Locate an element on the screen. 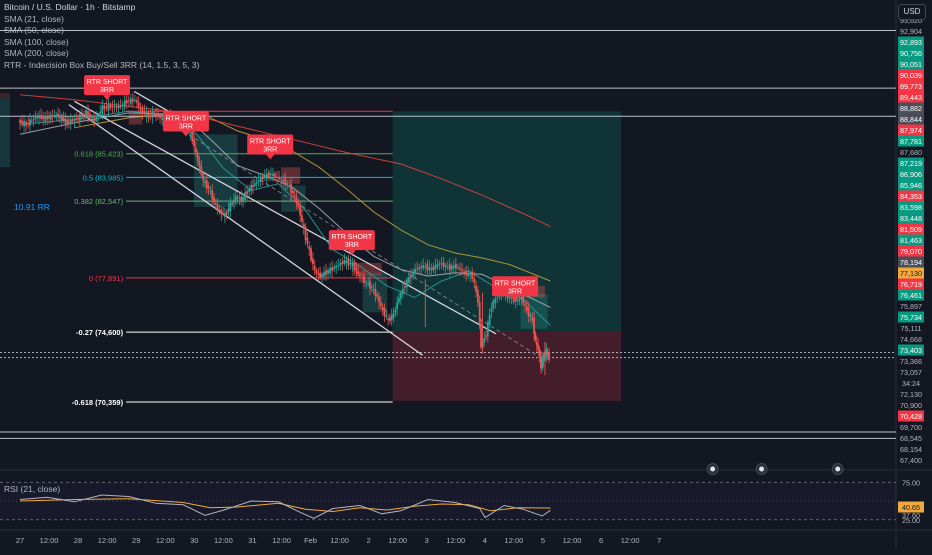 Image resolution: width=932 pixels, height=555 pixels. signal-label-line1: RTR SHORT is located at coordinates (107, 82).